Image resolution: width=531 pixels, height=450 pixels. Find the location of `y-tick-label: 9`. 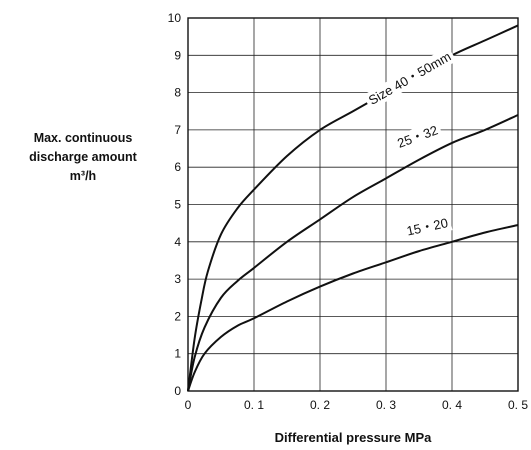

y-tick-label: 9 is located at coordinates (177, 55).